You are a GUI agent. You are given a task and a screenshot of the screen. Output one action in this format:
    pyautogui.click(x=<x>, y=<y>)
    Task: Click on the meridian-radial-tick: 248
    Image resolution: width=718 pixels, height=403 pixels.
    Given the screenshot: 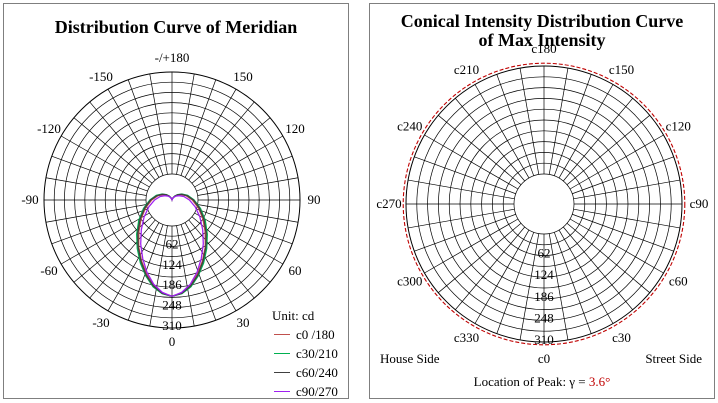 What is the action you would take?
    pyautogui.click(x=172, y=305)
    